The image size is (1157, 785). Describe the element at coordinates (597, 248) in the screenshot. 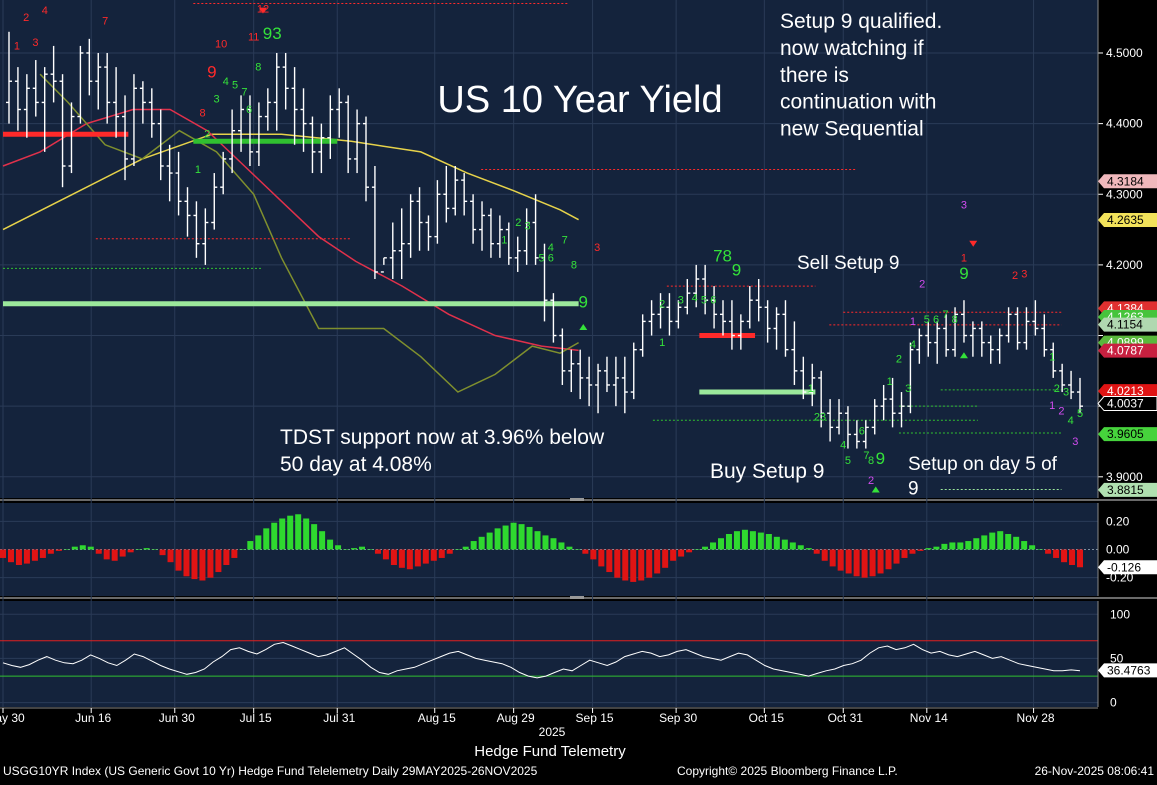

I see `td-sequential-count: 3` at that location.